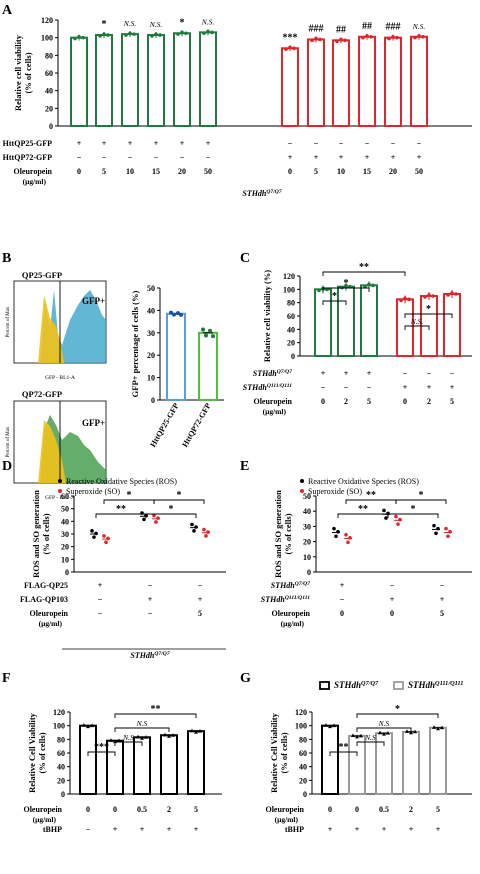 The width and height of the screenshot is (480, 874). What do you see at coordinates (60, 378) in the screenshot?
I see `flow-xlabel-qp25: GFP - BL1-A` at bounding box center [60, 378].